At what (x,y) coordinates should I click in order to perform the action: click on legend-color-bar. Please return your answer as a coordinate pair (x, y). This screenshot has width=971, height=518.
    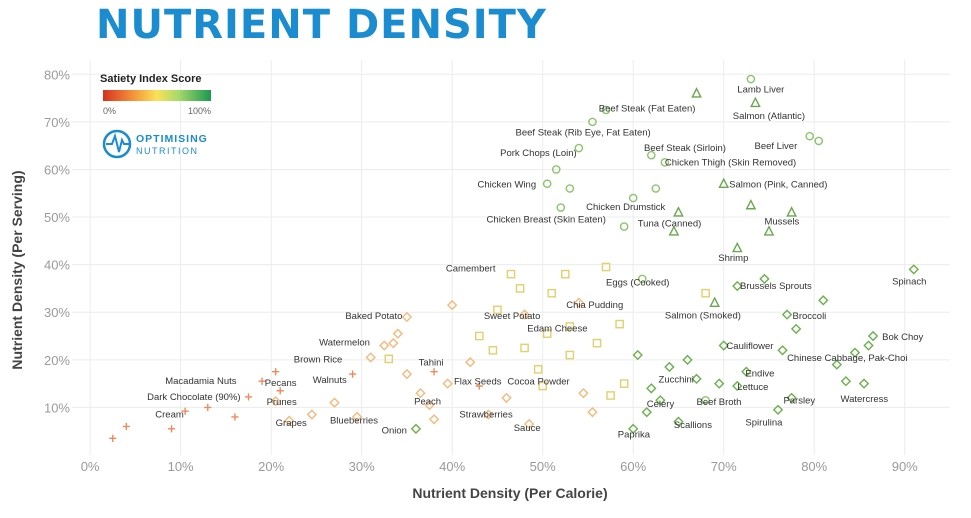
    Looking at the image, I should click on (157, 95).